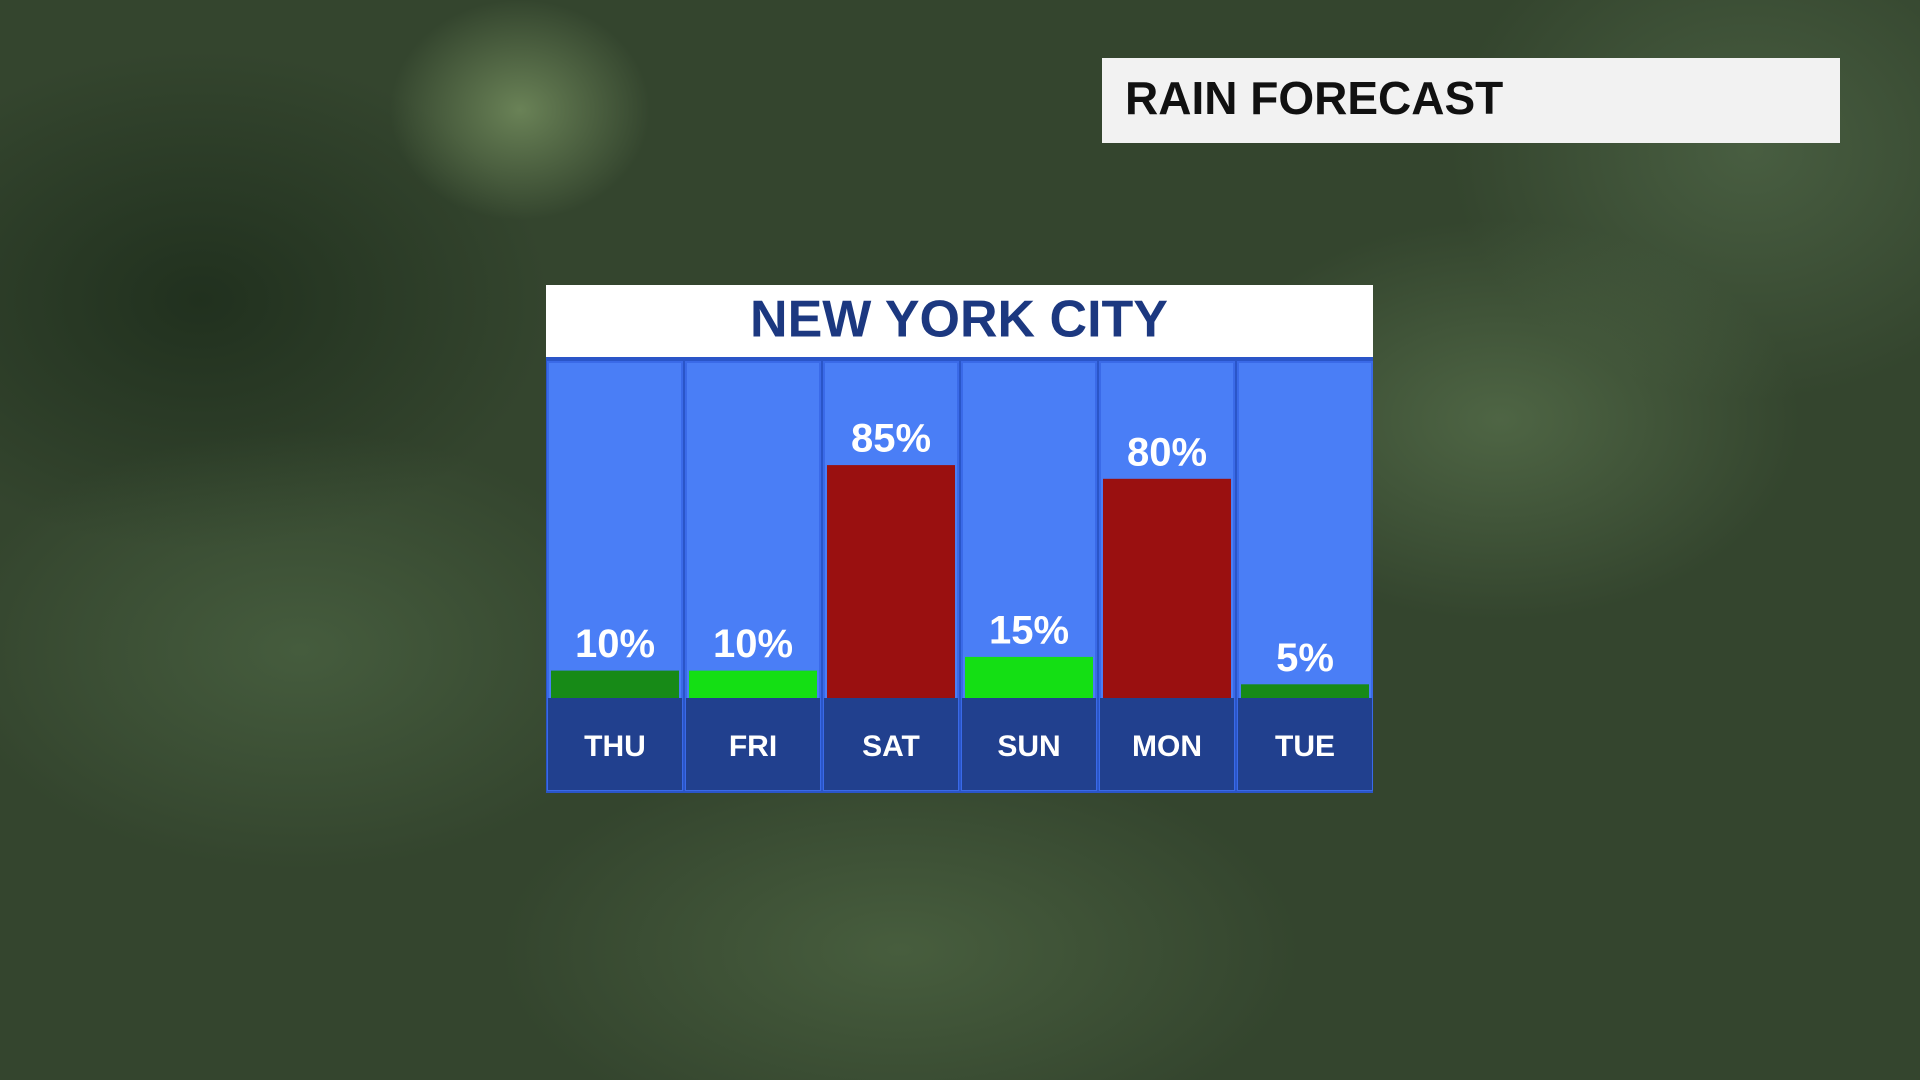 This screenshot has width=1920, height=1080. Describe the element at coordinates (1029, 630) in the screenshot. I see `value-label: 15%` at that location.